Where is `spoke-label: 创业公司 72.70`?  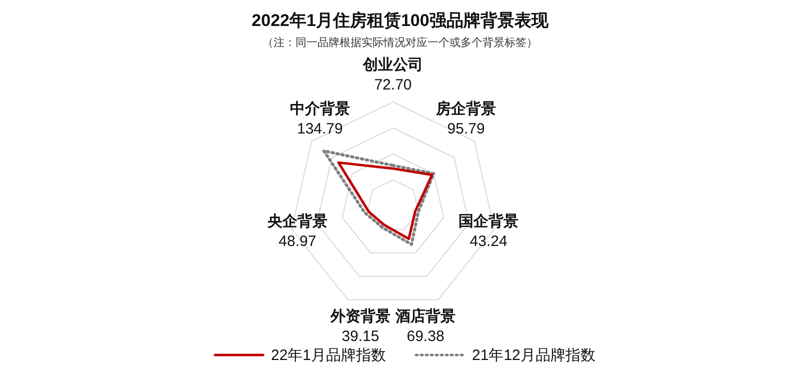
spoke-label: 创业公司 72.70 is located at coordinates (392, 75).